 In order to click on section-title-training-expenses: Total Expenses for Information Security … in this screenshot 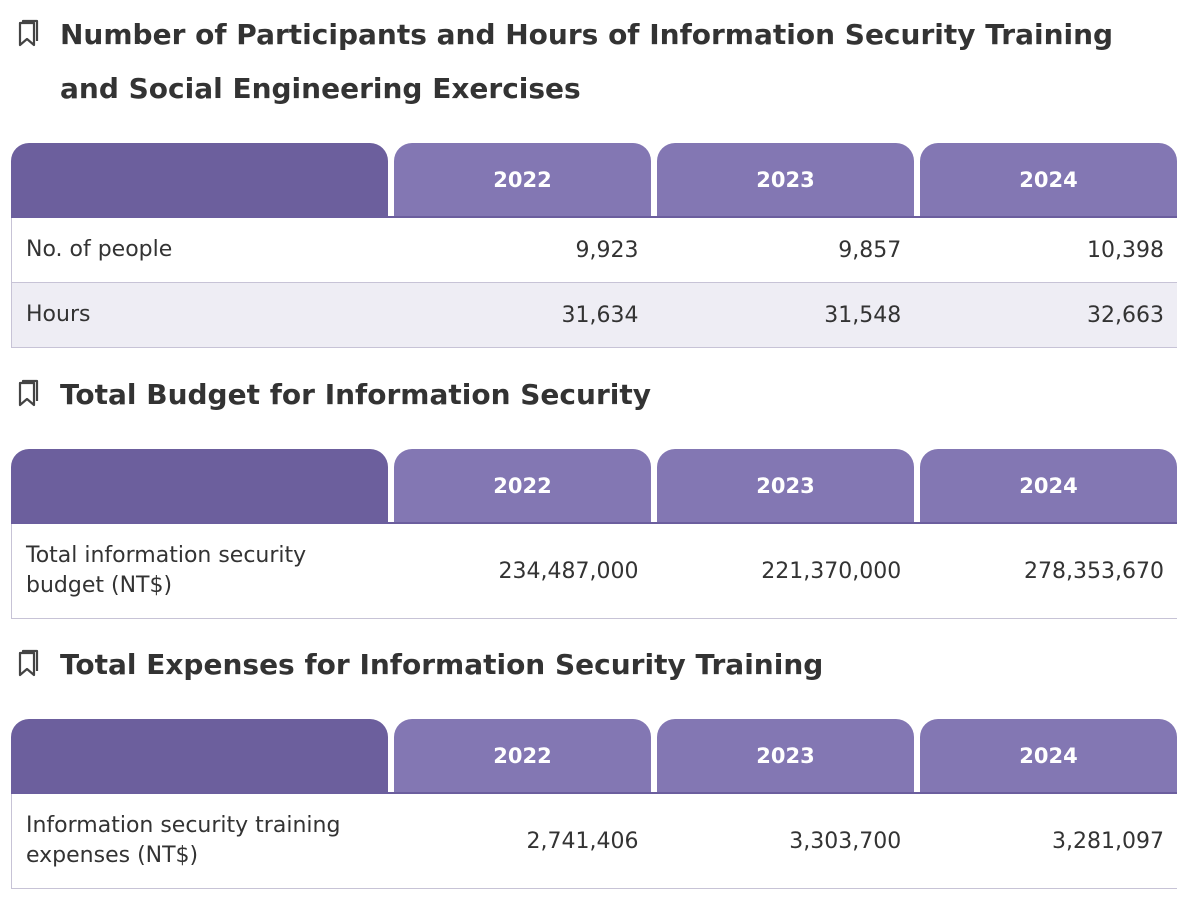, I will do `click(598, 665)`.